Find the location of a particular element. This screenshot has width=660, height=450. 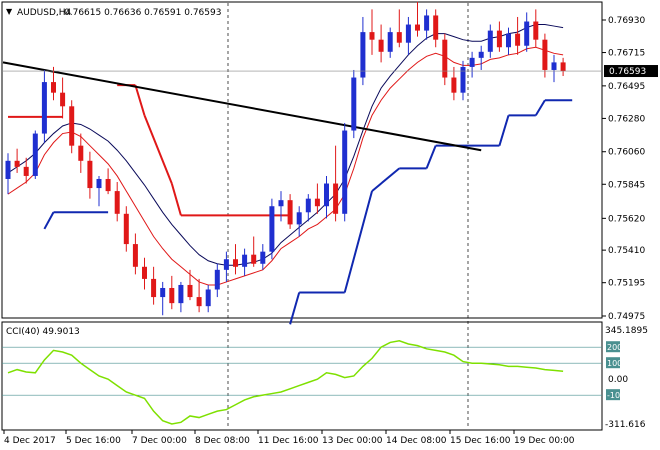

indicator-title: CCI(40) 49.9013 is located at coordinates (43, 332).